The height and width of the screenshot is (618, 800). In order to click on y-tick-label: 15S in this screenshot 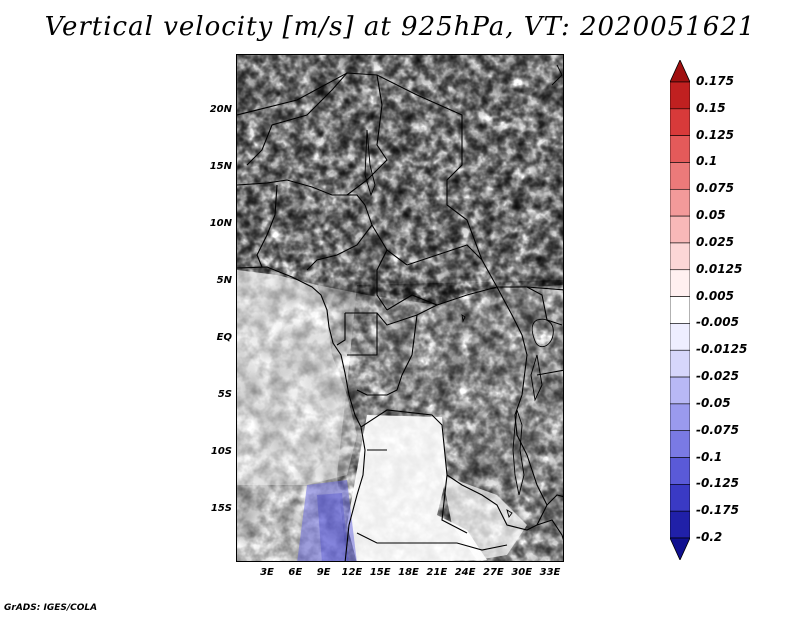, I will do `click(221, 508)`.